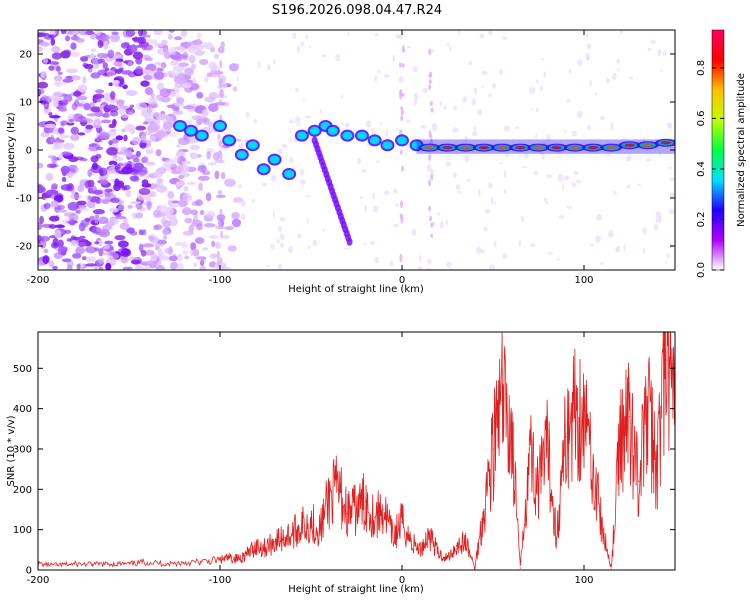 This screenshot has height=600, width=750. I want to click on y-tick-label: 0, so click(29, 151).